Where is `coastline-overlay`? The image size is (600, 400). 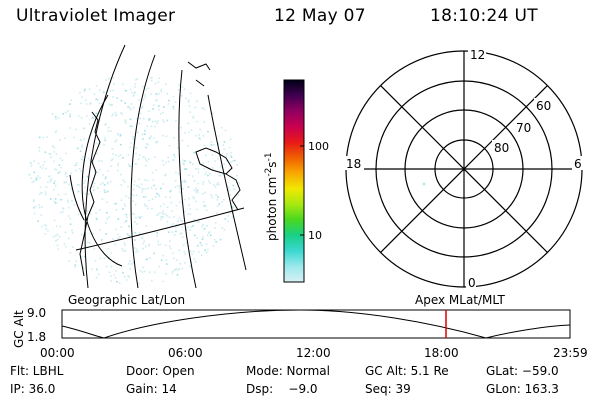
coastline-overlay is located at coordinates (160, 169).